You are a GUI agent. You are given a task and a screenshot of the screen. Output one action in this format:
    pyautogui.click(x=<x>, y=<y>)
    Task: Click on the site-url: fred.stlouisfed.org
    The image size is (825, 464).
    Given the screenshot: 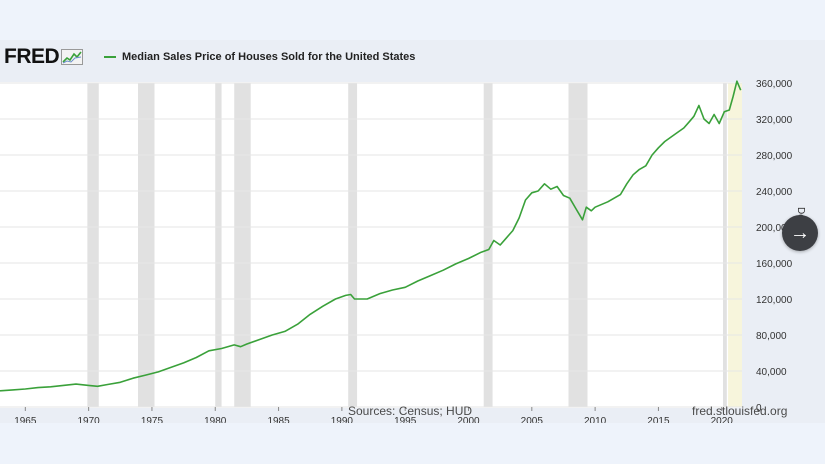 What is the action you would take?
    pyautogui.click(x=740, y=411)
    